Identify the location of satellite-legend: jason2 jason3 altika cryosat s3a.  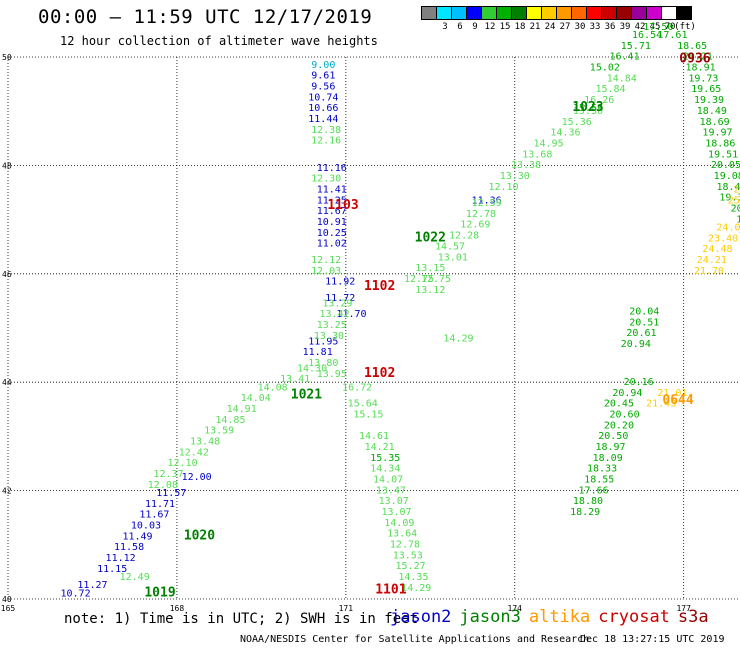
(553, 617).